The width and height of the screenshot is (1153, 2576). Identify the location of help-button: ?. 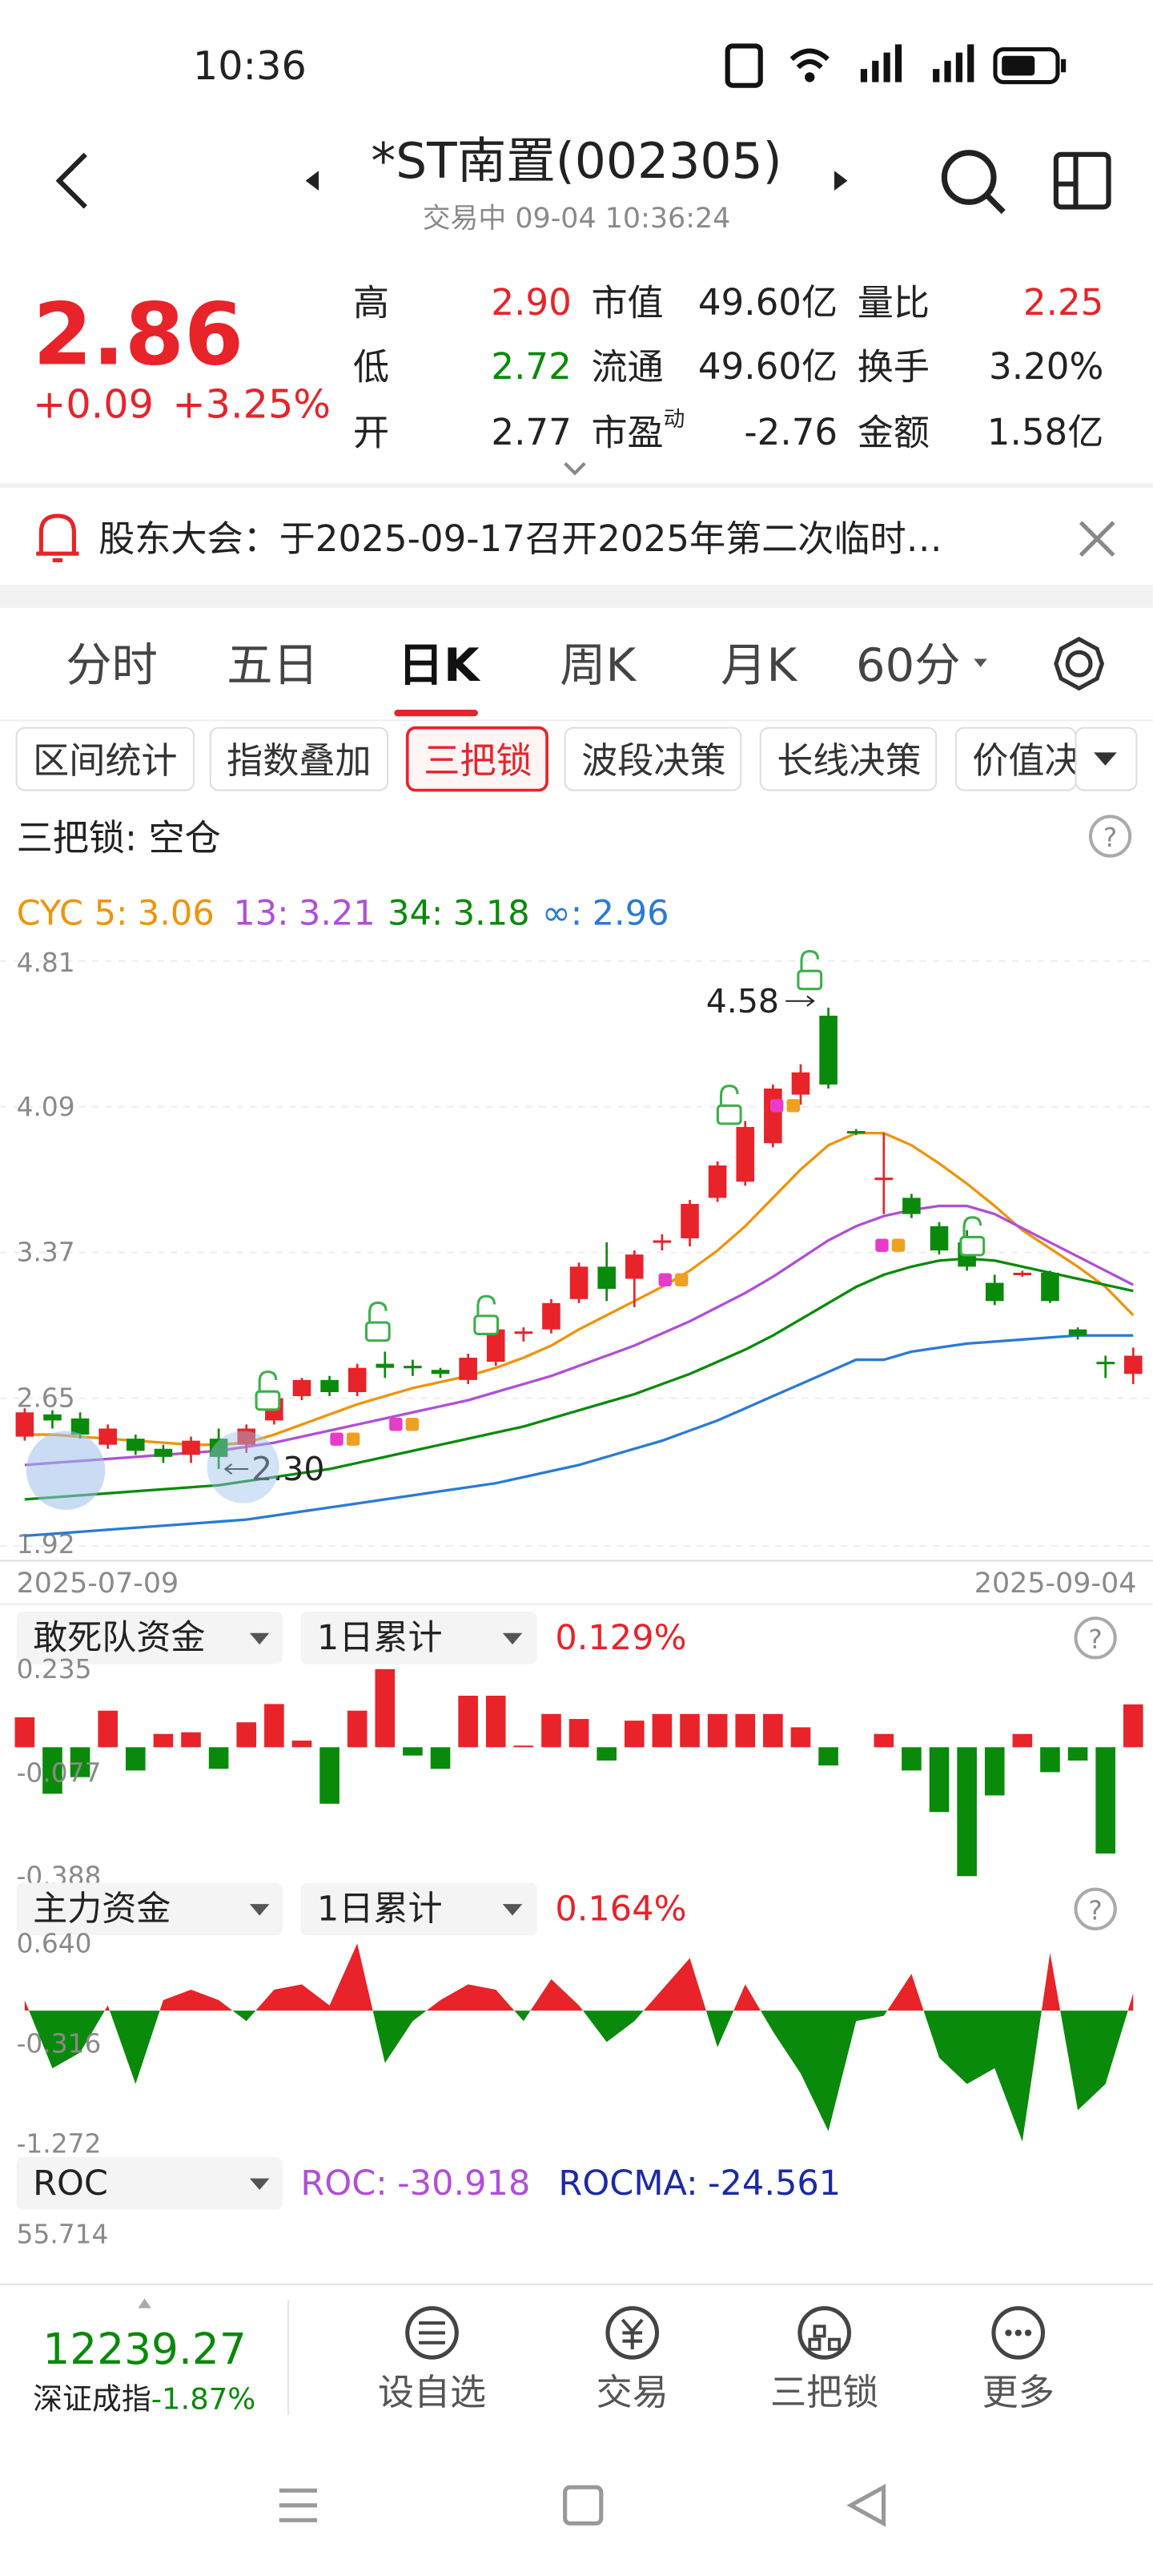
(1110, 836).